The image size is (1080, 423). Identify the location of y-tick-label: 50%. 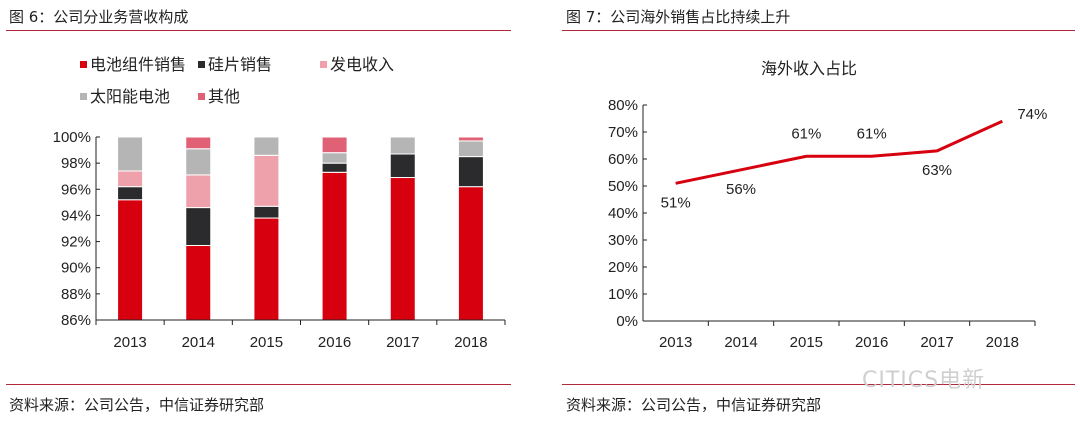
(623, 186).